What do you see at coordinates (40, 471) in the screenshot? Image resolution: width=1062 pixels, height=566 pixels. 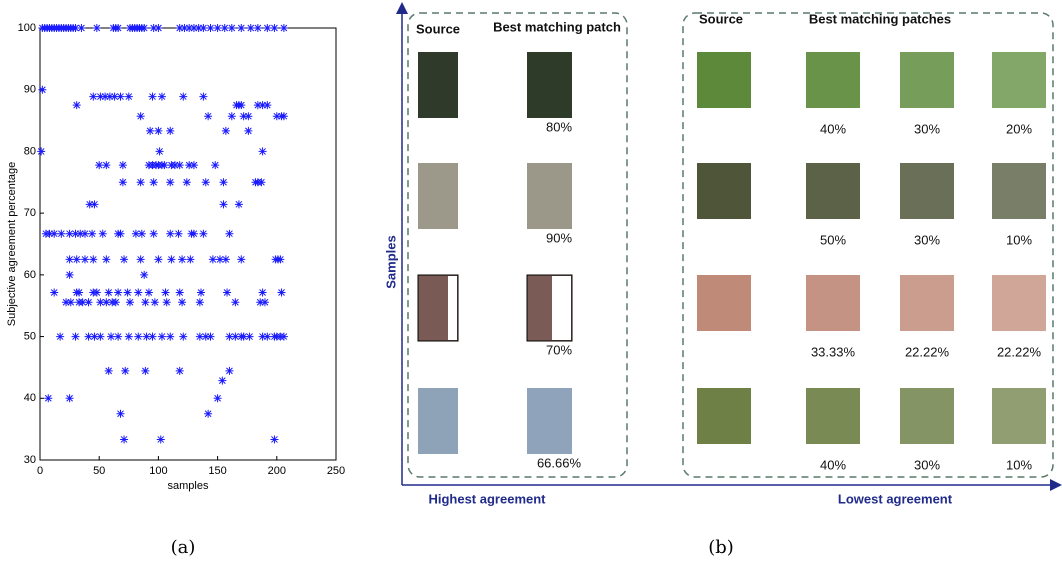 I see `x-tick-label: 0` at bounding box center [40, 471].